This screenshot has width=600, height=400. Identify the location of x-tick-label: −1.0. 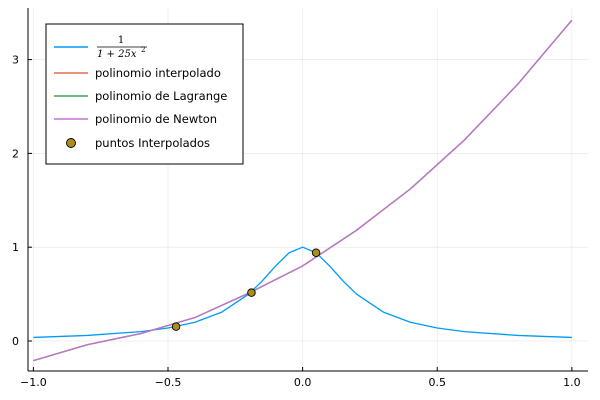
(33, 382).